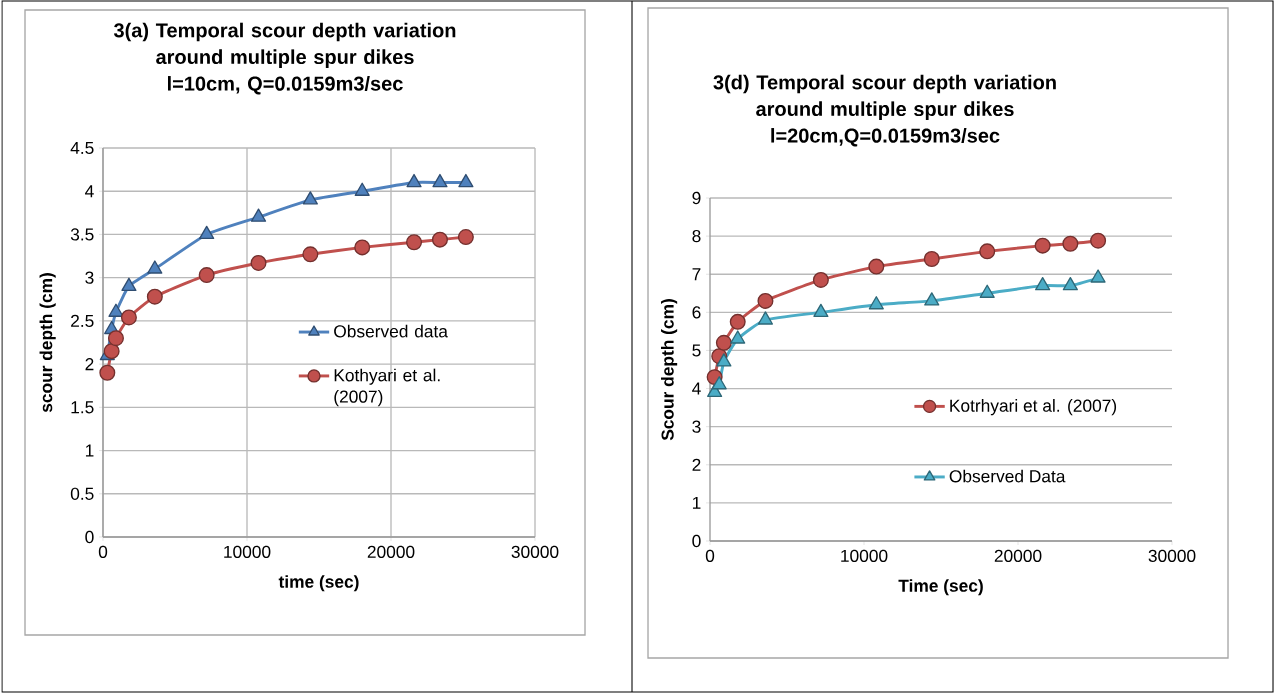 Image resolution: width=1275 pixels, height=693 pixels. What do you see at coordinates (696, 198) in the screenshot?
I see `y-tick-label: 9` at bounding box center [696, 198].